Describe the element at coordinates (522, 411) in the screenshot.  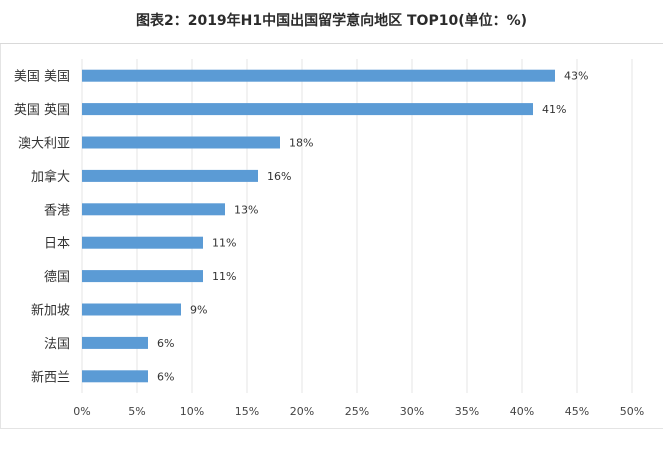
I see `x-tick-label: 40%` at that location.